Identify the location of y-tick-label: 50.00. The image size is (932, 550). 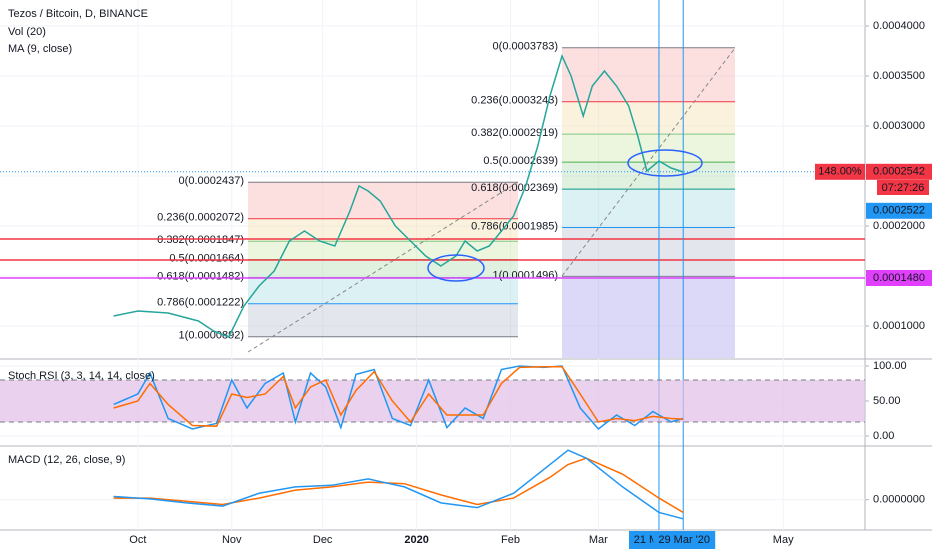
(887, 401).